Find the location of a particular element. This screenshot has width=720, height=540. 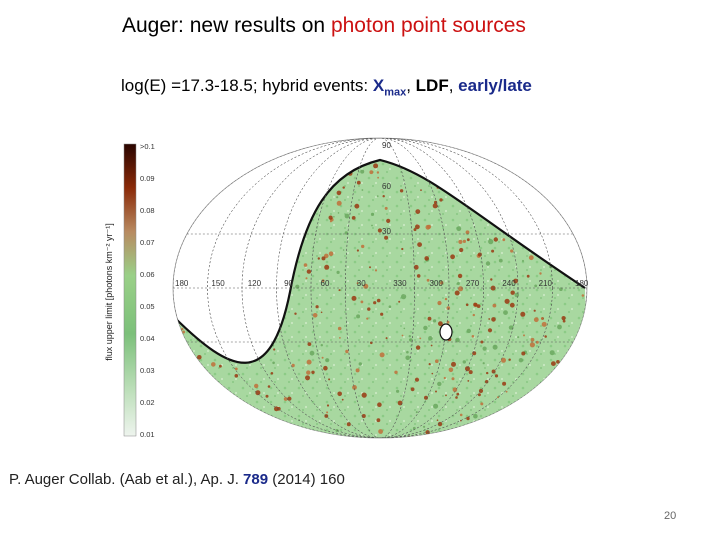

page-number: 20 is located at coordinates (670, 516).